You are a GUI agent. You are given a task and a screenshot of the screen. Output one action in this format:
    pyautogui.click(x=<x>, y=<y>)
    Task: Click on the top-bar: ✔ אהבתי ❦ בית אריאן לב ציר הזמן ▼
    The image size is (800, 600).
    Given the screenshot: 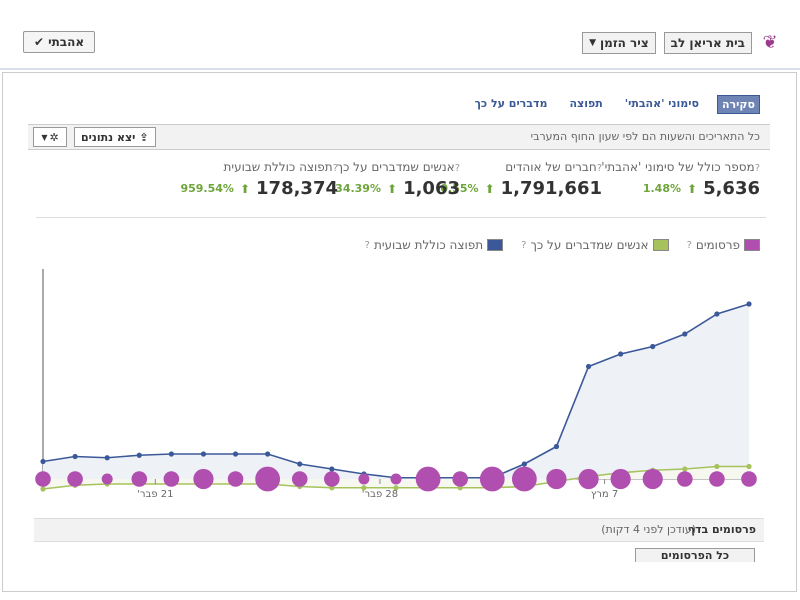 What is the action you would take?
    pyautogui.click(x=400, y=35)
    